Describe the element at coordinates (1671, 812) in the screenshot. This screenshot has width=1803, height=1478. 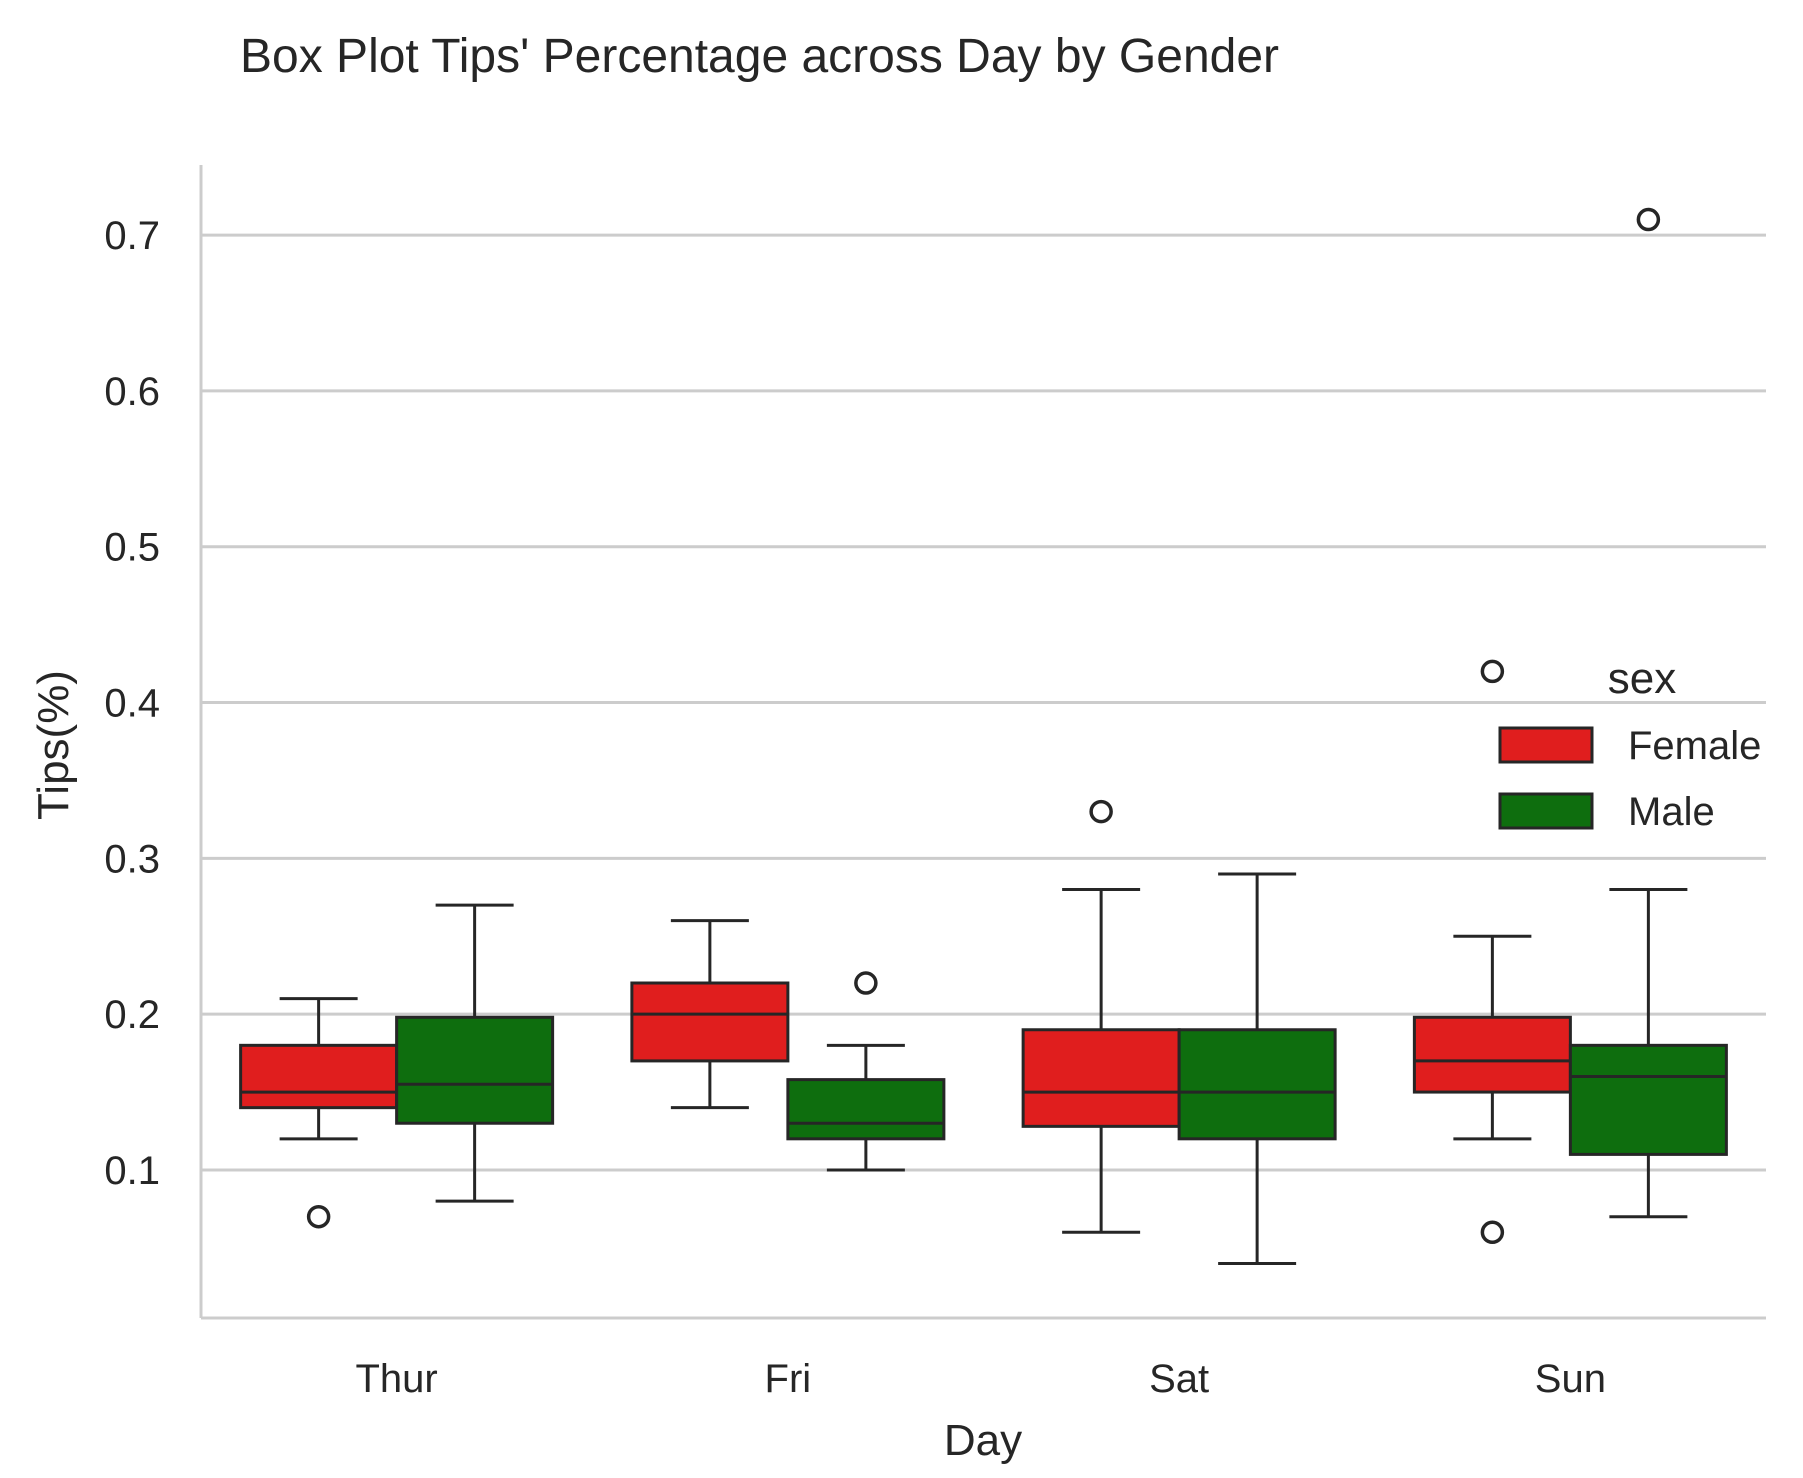
I see `legend-label-male: Male` at that location.